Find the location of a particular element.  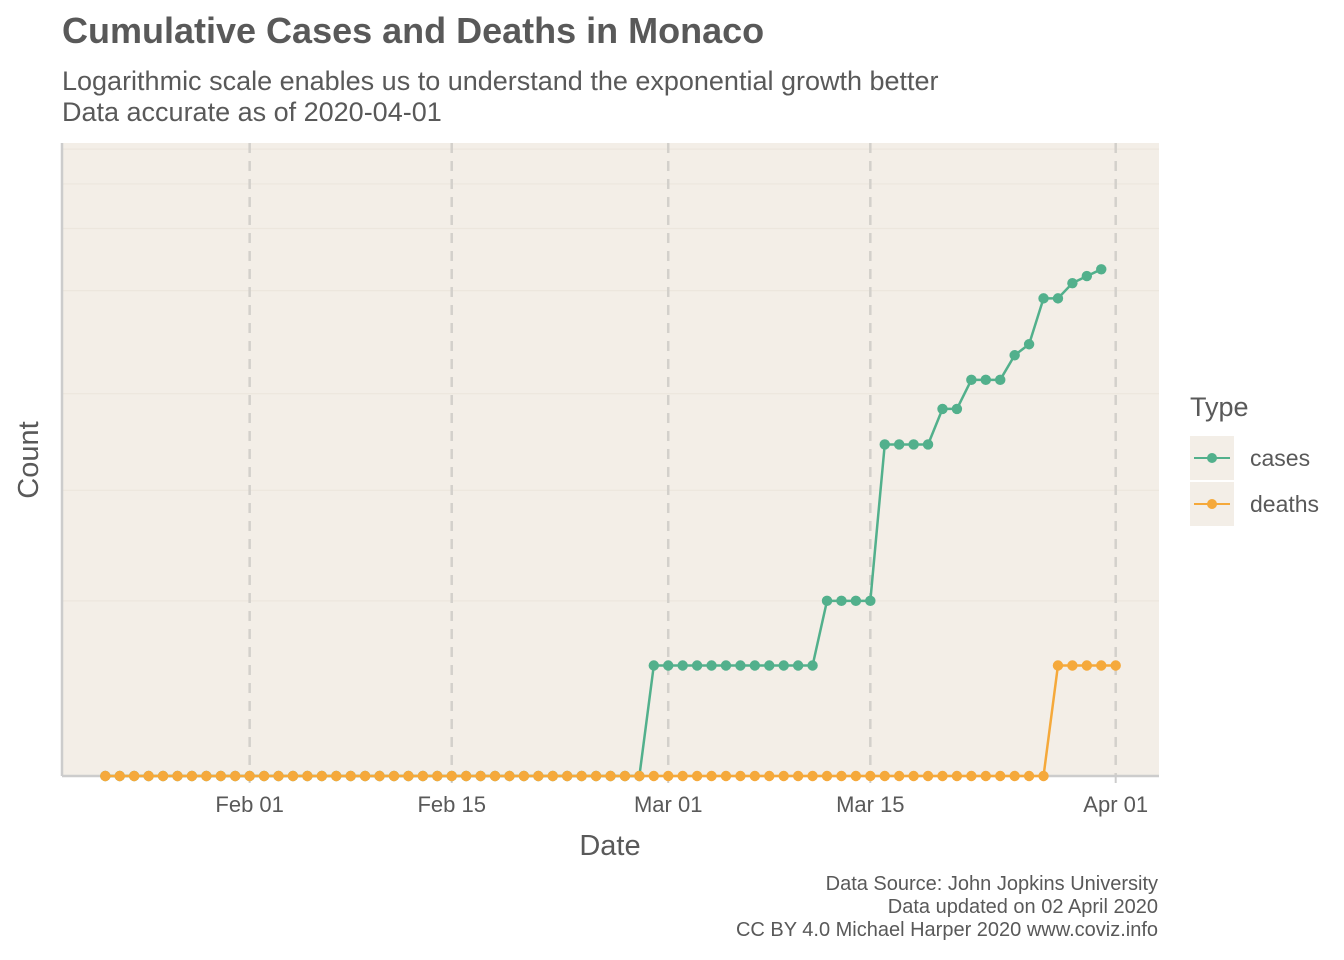

legend-key-deaths is located at coordinates (1212, 504).